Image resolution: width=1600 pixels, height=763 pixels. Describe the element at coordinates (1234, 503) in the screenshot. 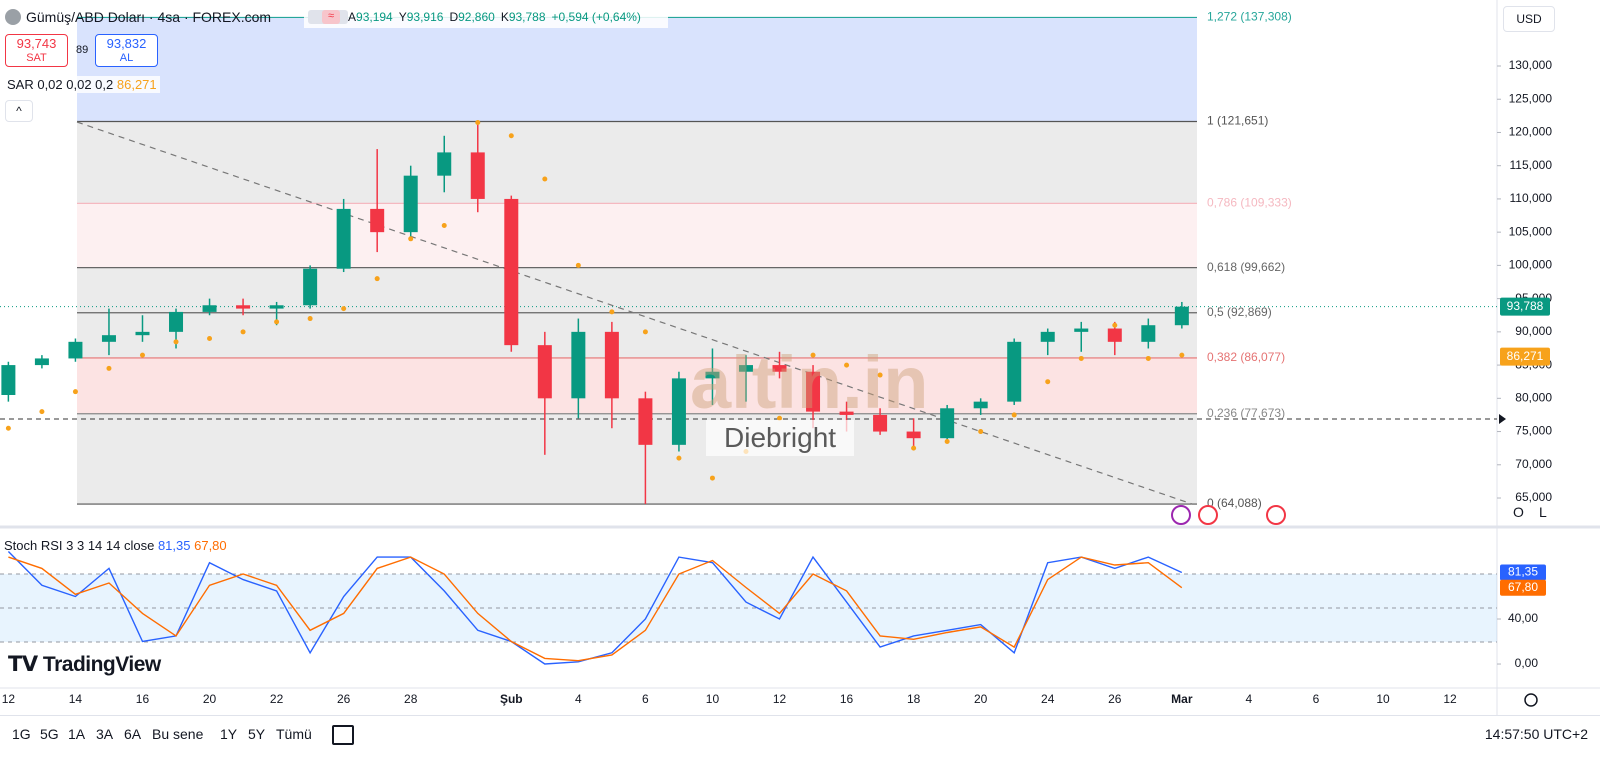

I see `fib-label: 0 (64,088)` at that location.